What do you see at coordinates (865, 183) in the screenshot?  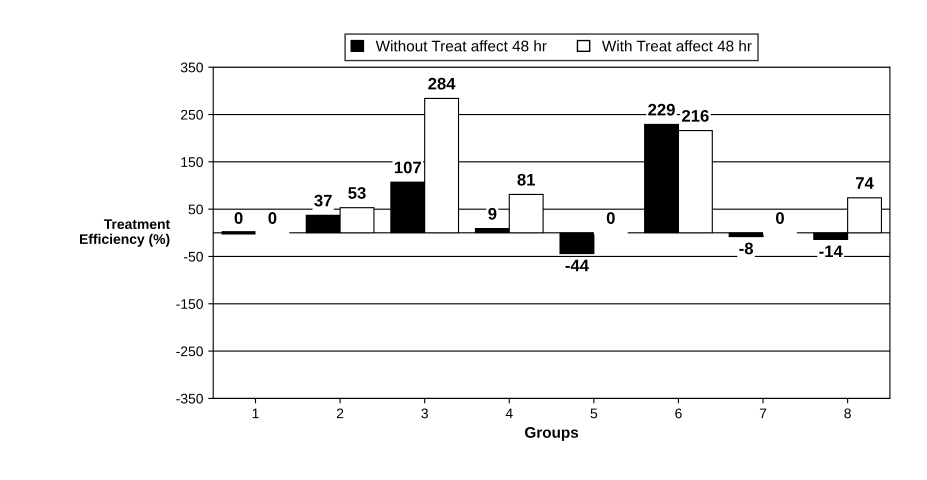 I see `data-label: 74` at bounding box center [865, 183].